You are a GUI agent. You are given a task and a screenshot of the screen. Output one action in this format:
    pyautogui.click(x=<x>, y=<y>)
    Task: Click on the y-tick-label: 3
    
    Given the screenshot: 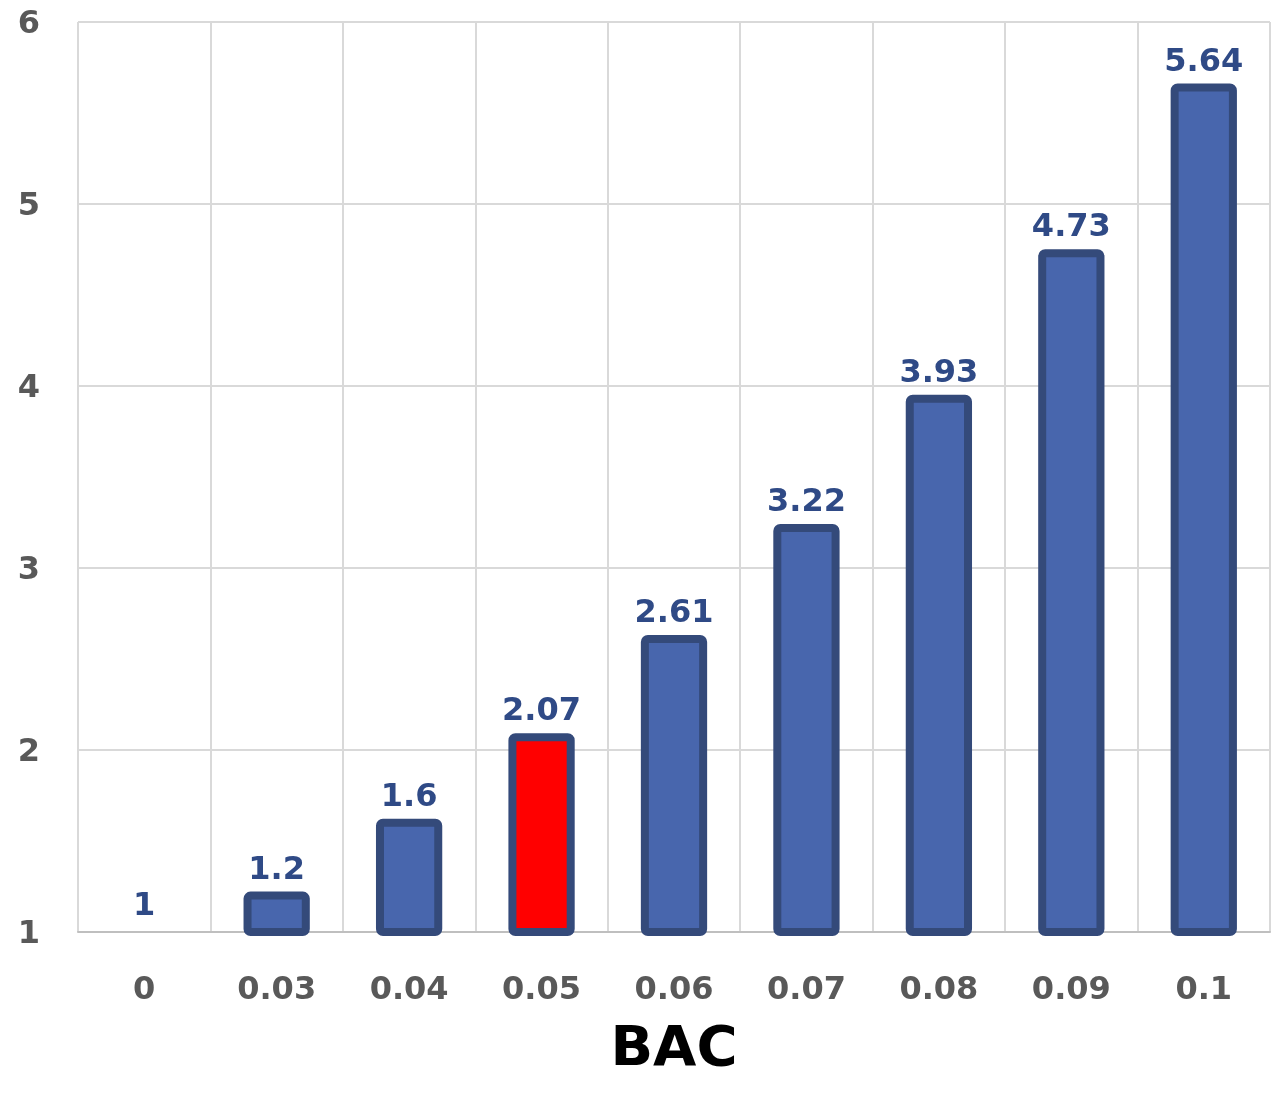 What is the action you would take?
    pyautogui.click(x=28, y=568)
    